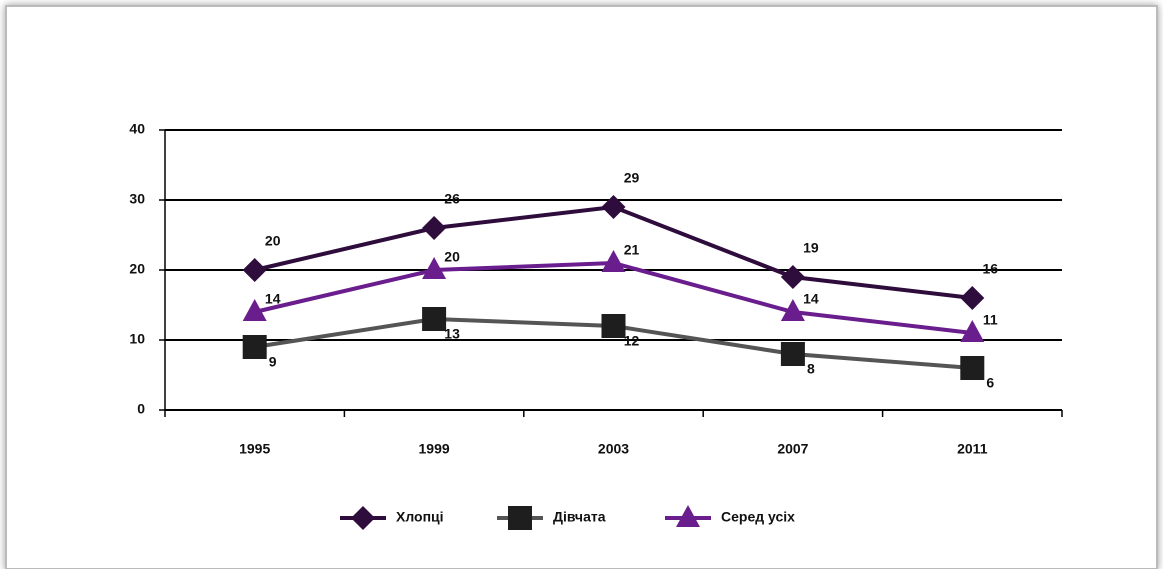  Describe the element at coordinates (811, 369) in the screenshot. I see `data-label: 8` at that location.